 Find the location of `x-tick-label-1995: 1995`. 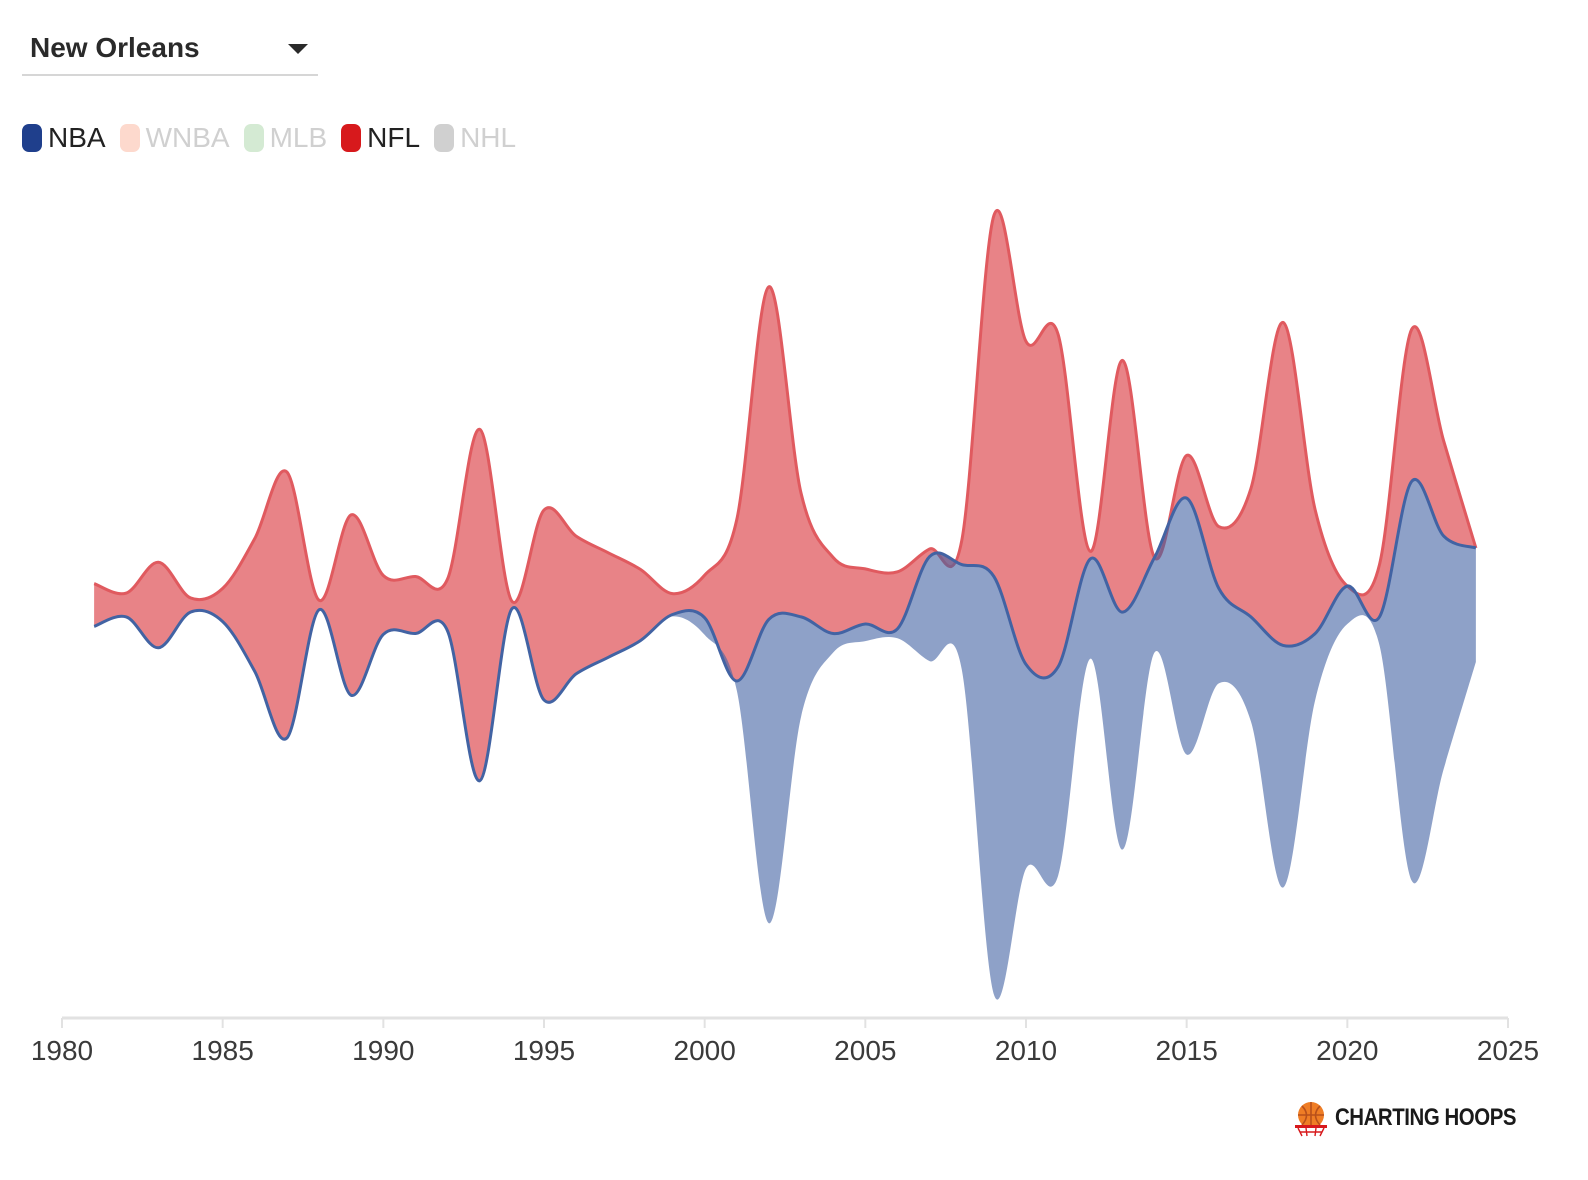

x-tick-label-1995: 1995 is located at coordinates (544, 1050).